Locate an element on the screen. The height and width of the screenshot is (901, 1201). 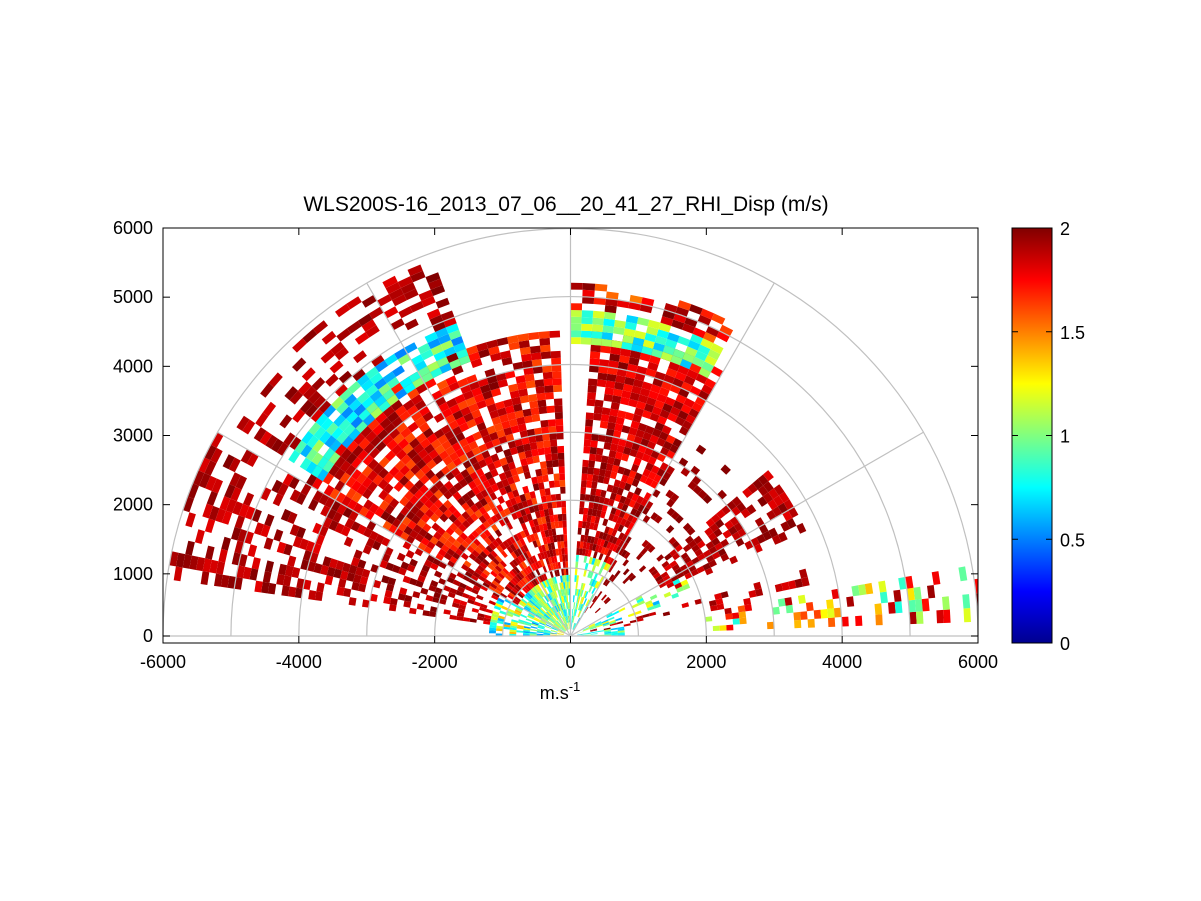
y-tick-label: 3000 is located at coordinates (133, 436).